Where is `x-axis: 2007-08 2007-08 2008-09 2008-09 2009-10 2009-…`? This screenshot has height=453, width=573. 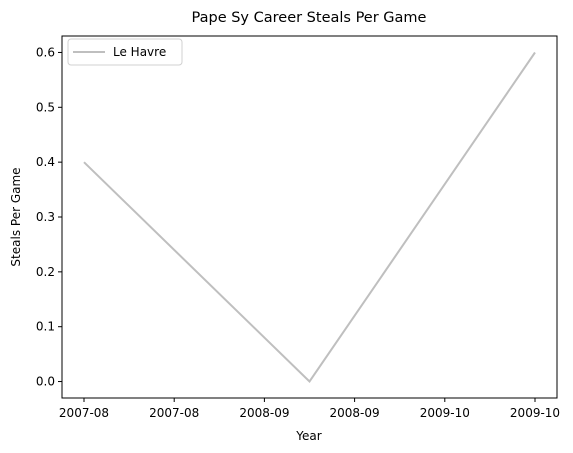
x-axis: 2007-08 2007-08 2008-09 2008-09 2009-10 2009-… is located at coordinates (309, 409).